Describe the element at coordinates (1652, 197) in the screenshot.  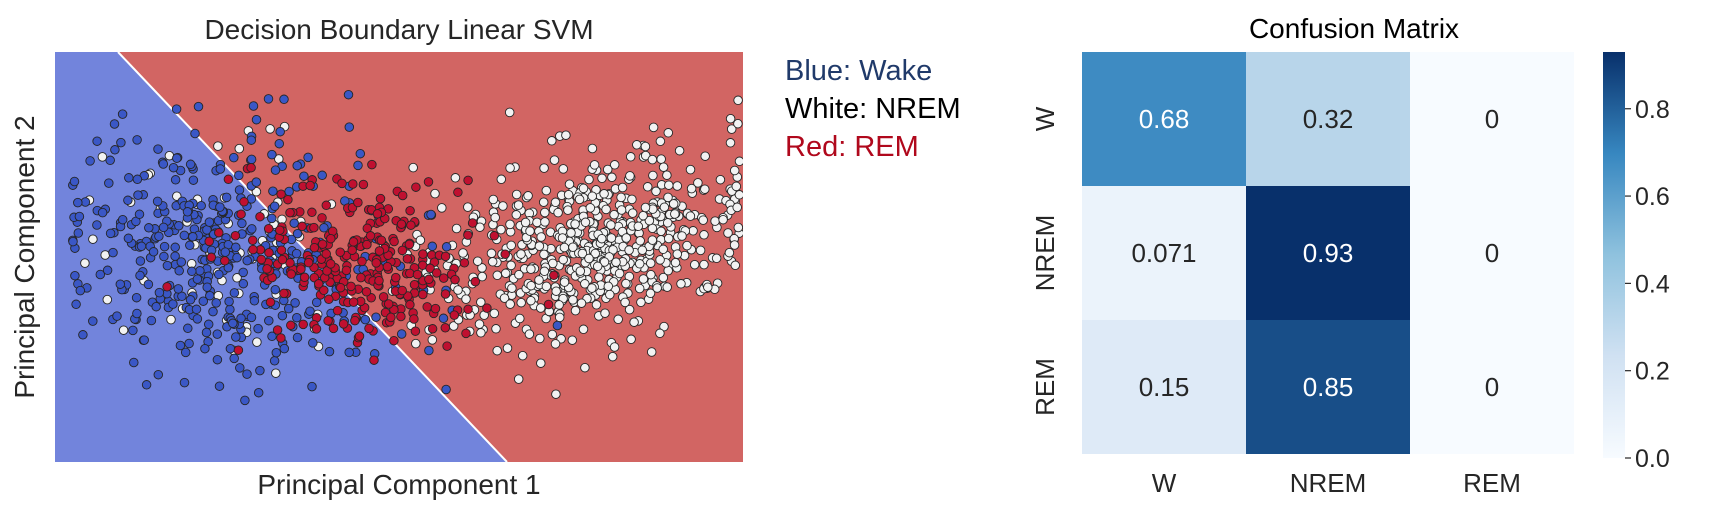
I see `colorbar-tick-label: 0.6` at that location.